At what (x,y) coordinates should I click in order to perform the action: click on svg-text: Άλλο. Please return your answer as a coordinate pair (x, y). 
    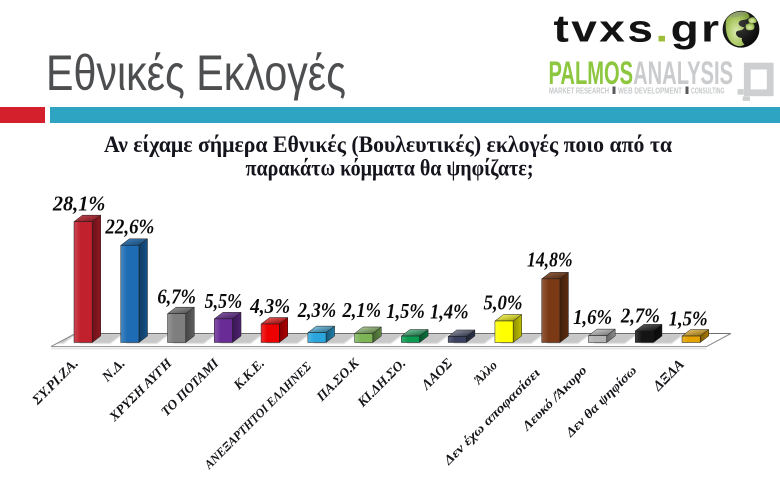
    Looking at the image, I should click on (485, 372).